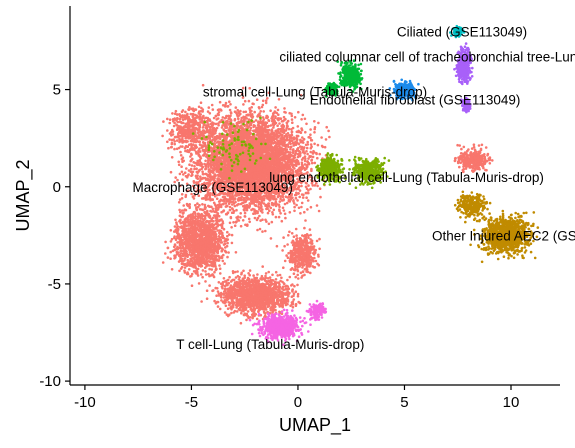 The image size is (575, 448). What do you see at coordinates (298, 402) in the screenshot?
I see `x-tick-label: 0` at bounding box center [298, 402].